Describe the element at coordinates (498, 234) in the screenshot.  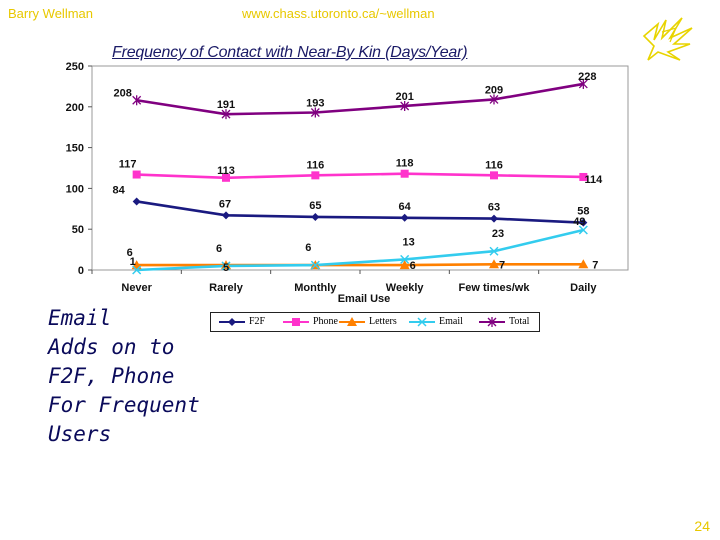
I see `data-label-email: 23` at that location.